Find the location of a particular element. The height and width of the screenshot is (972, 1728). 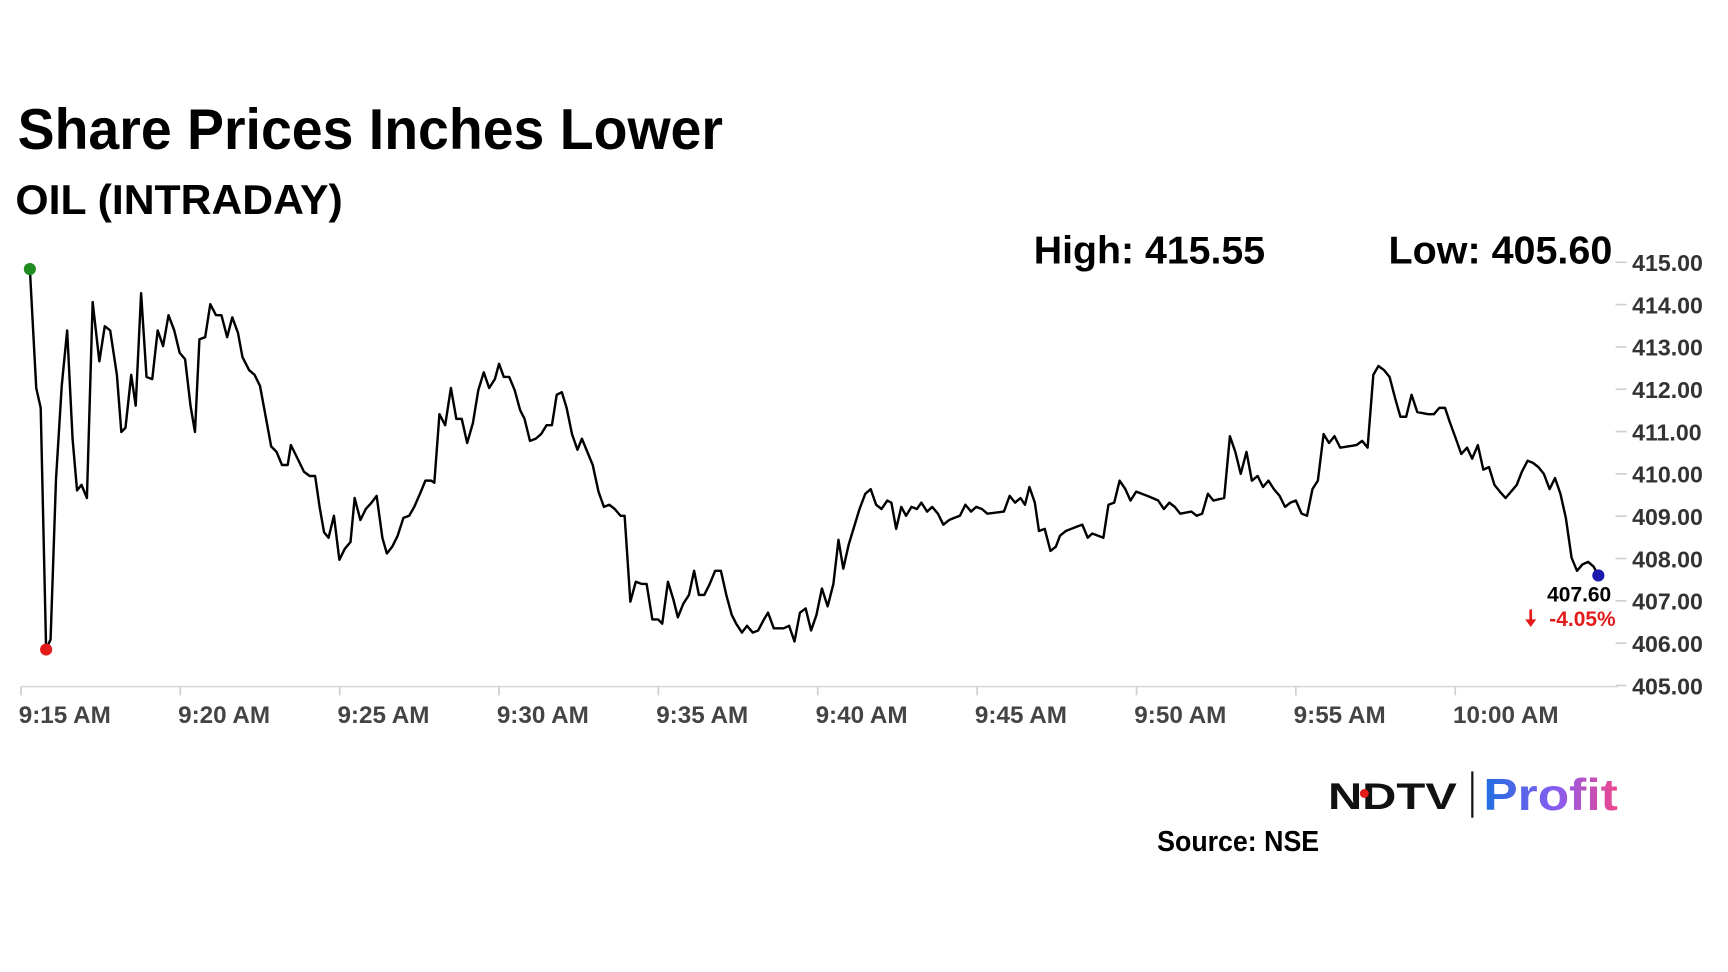

x-tick-label: 9:15 AM is located at coordinates (65, 715).